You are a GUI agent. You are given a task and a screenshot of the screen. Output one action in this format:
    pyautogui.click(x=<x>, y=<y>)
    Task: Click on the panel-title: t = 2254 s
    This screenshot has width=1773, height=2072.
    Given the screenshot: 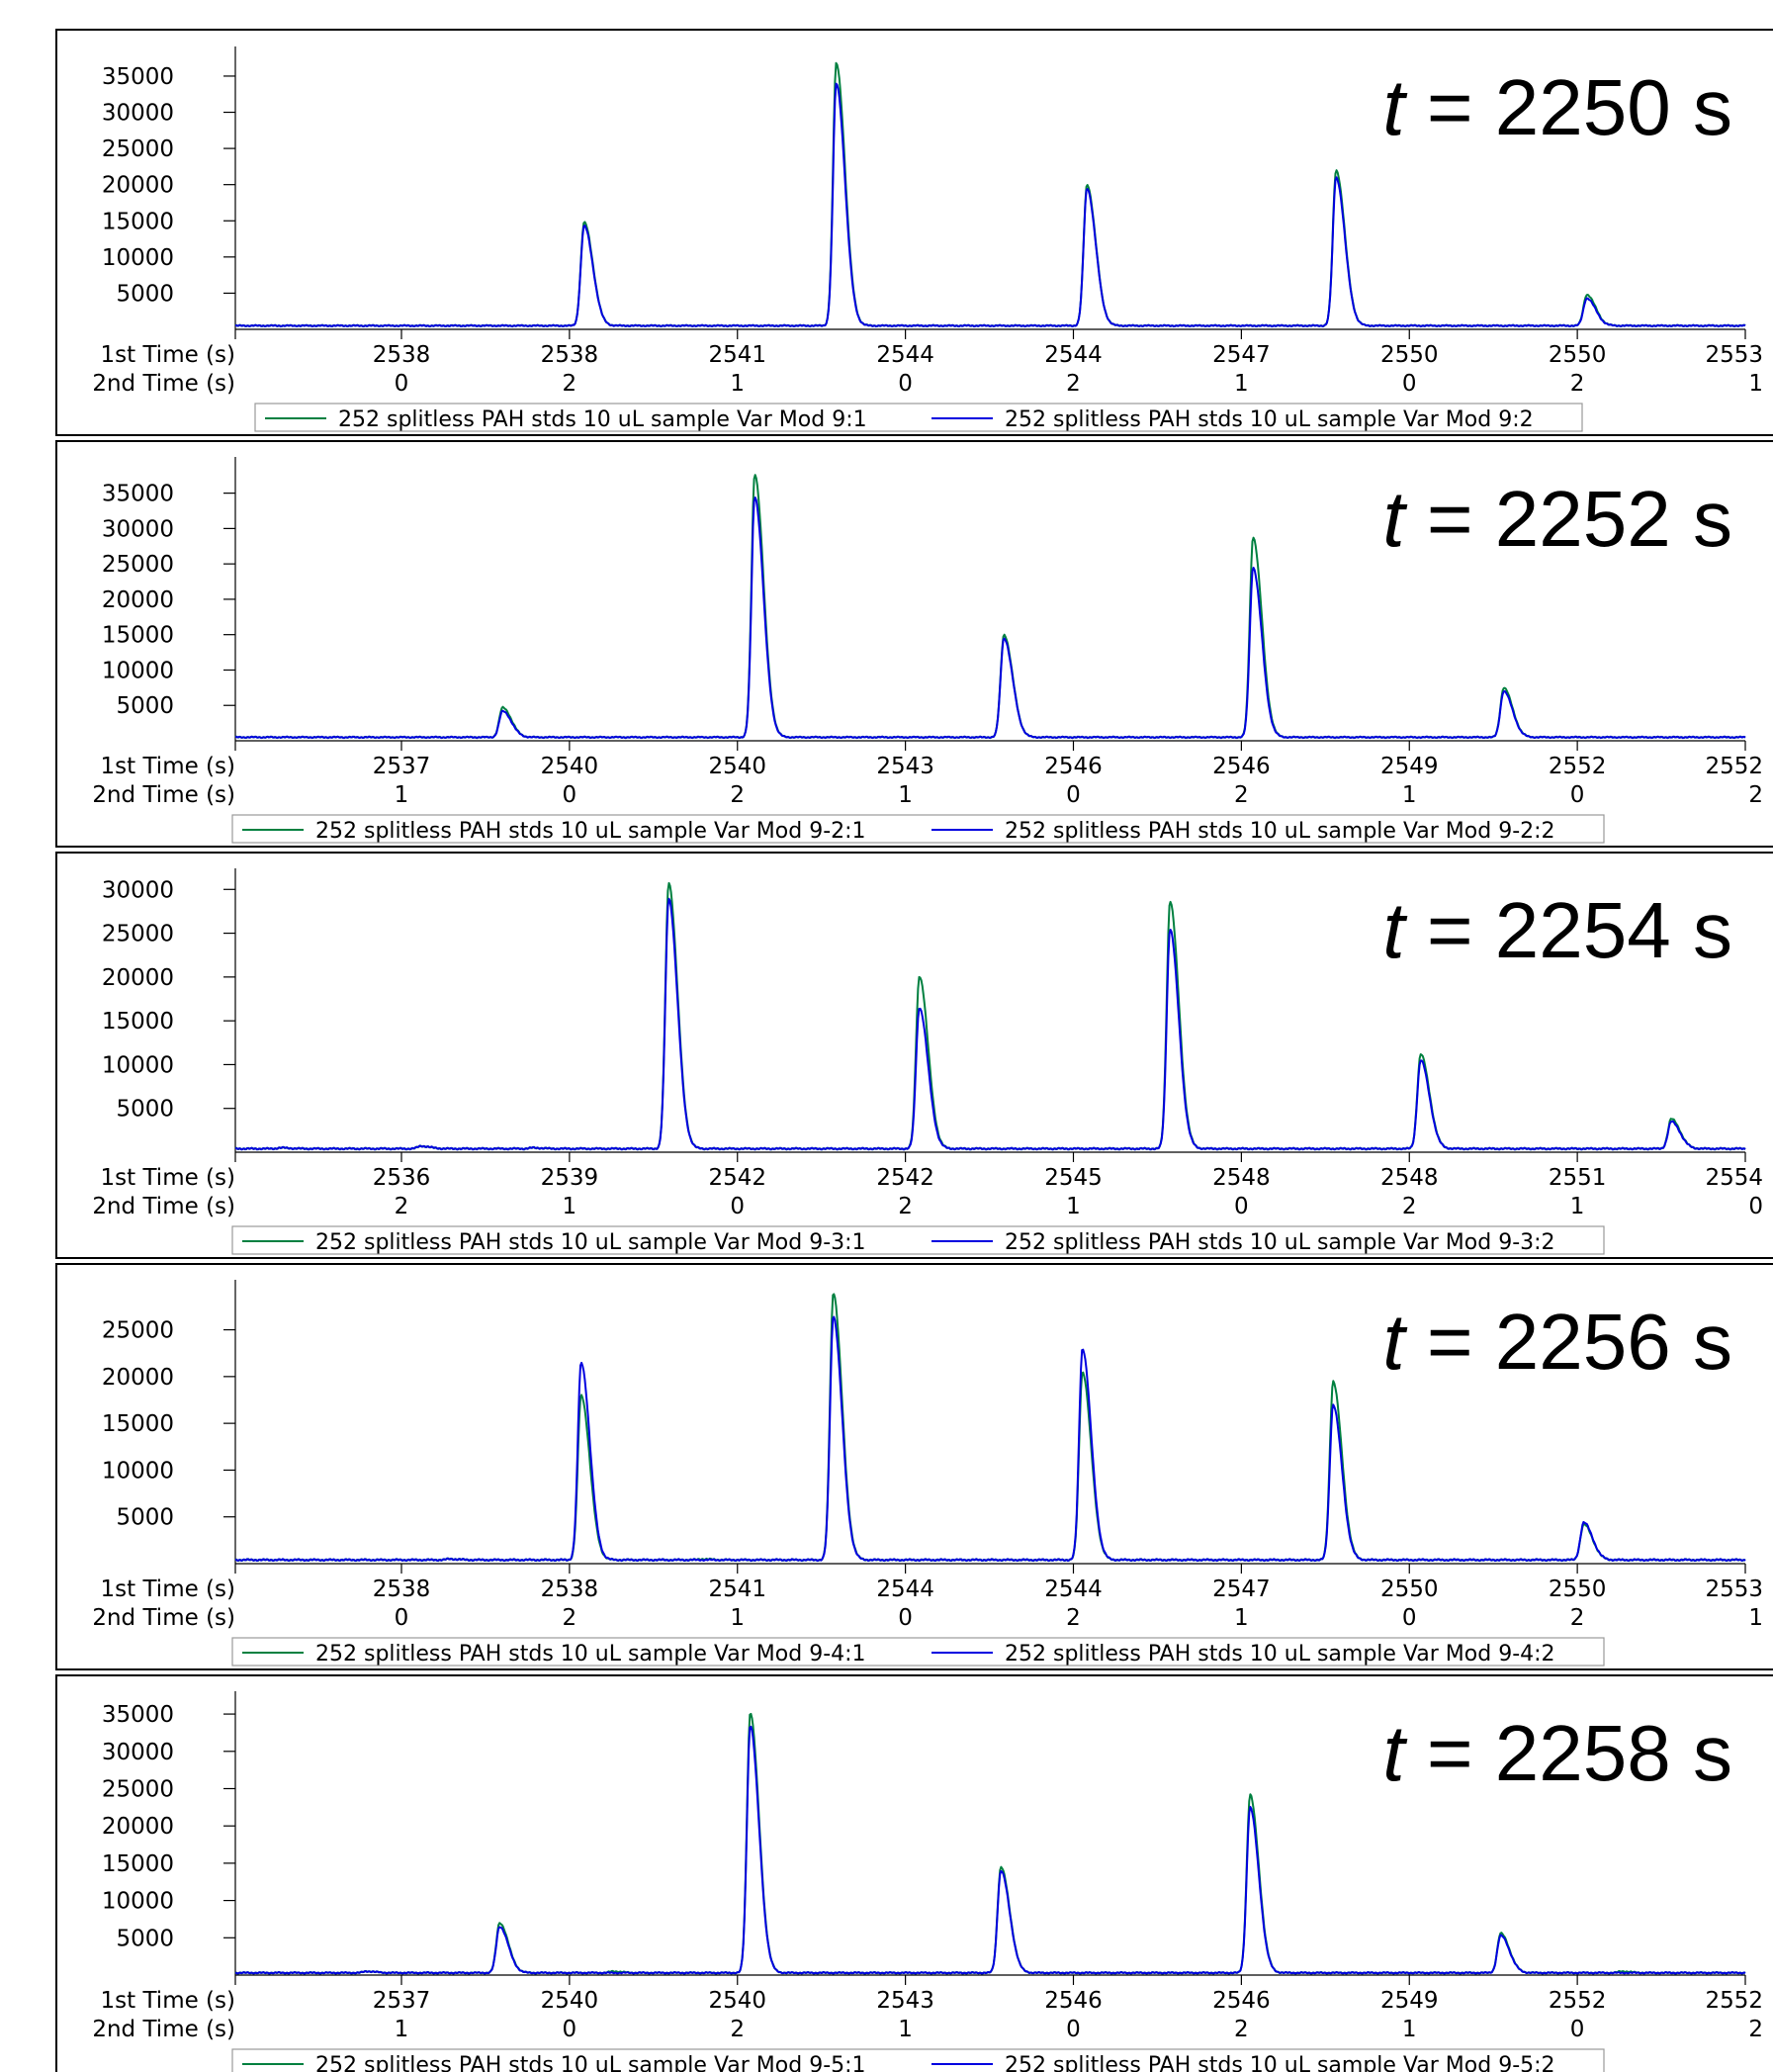 What is the action you would take?
    pyautogui.click(x=1557, y=930)
    